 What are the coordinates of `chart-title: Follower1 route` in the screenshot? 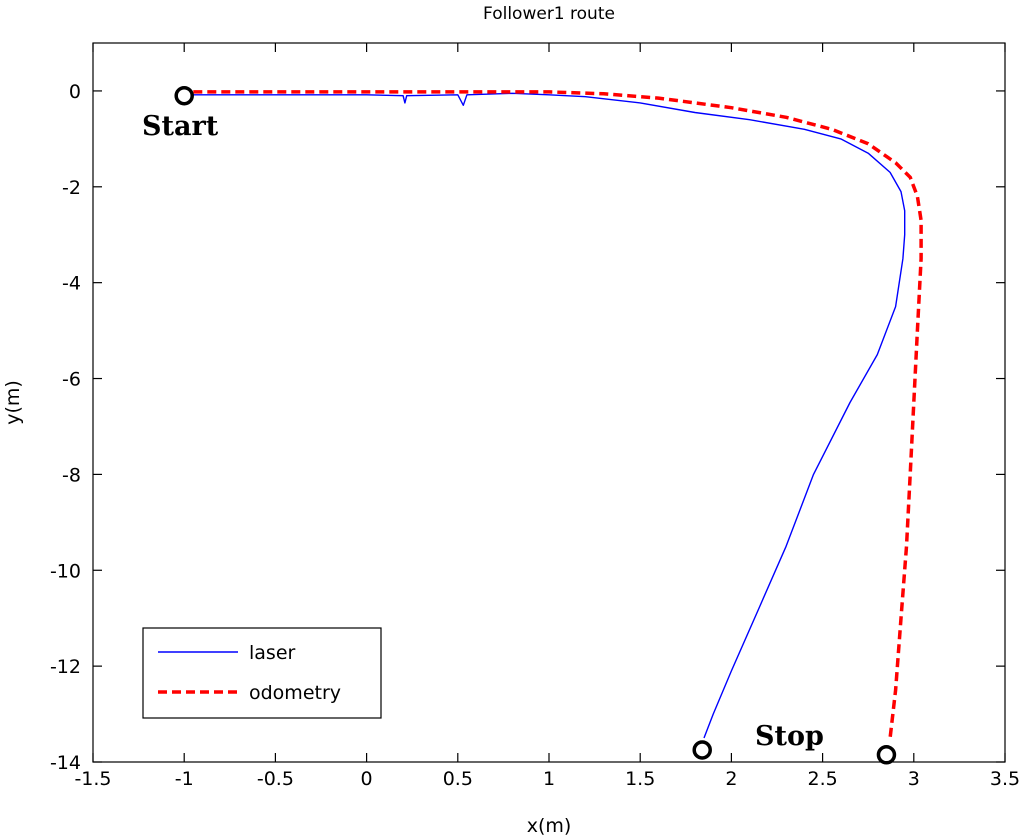 It's located at (549, 14).